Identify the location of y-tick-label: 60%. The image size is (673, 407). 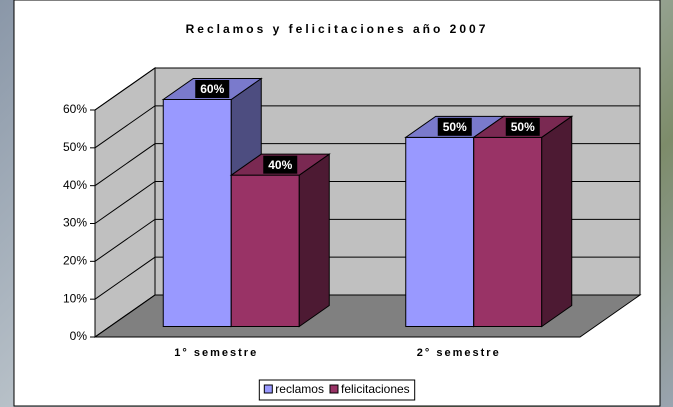
(75, 109).